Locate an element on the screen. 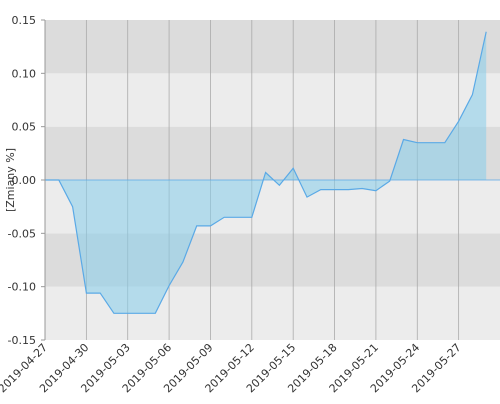 The height and width of the screenshot is (404, 500). y-tick-label: -0.10 is located at coordinates (22, 287).